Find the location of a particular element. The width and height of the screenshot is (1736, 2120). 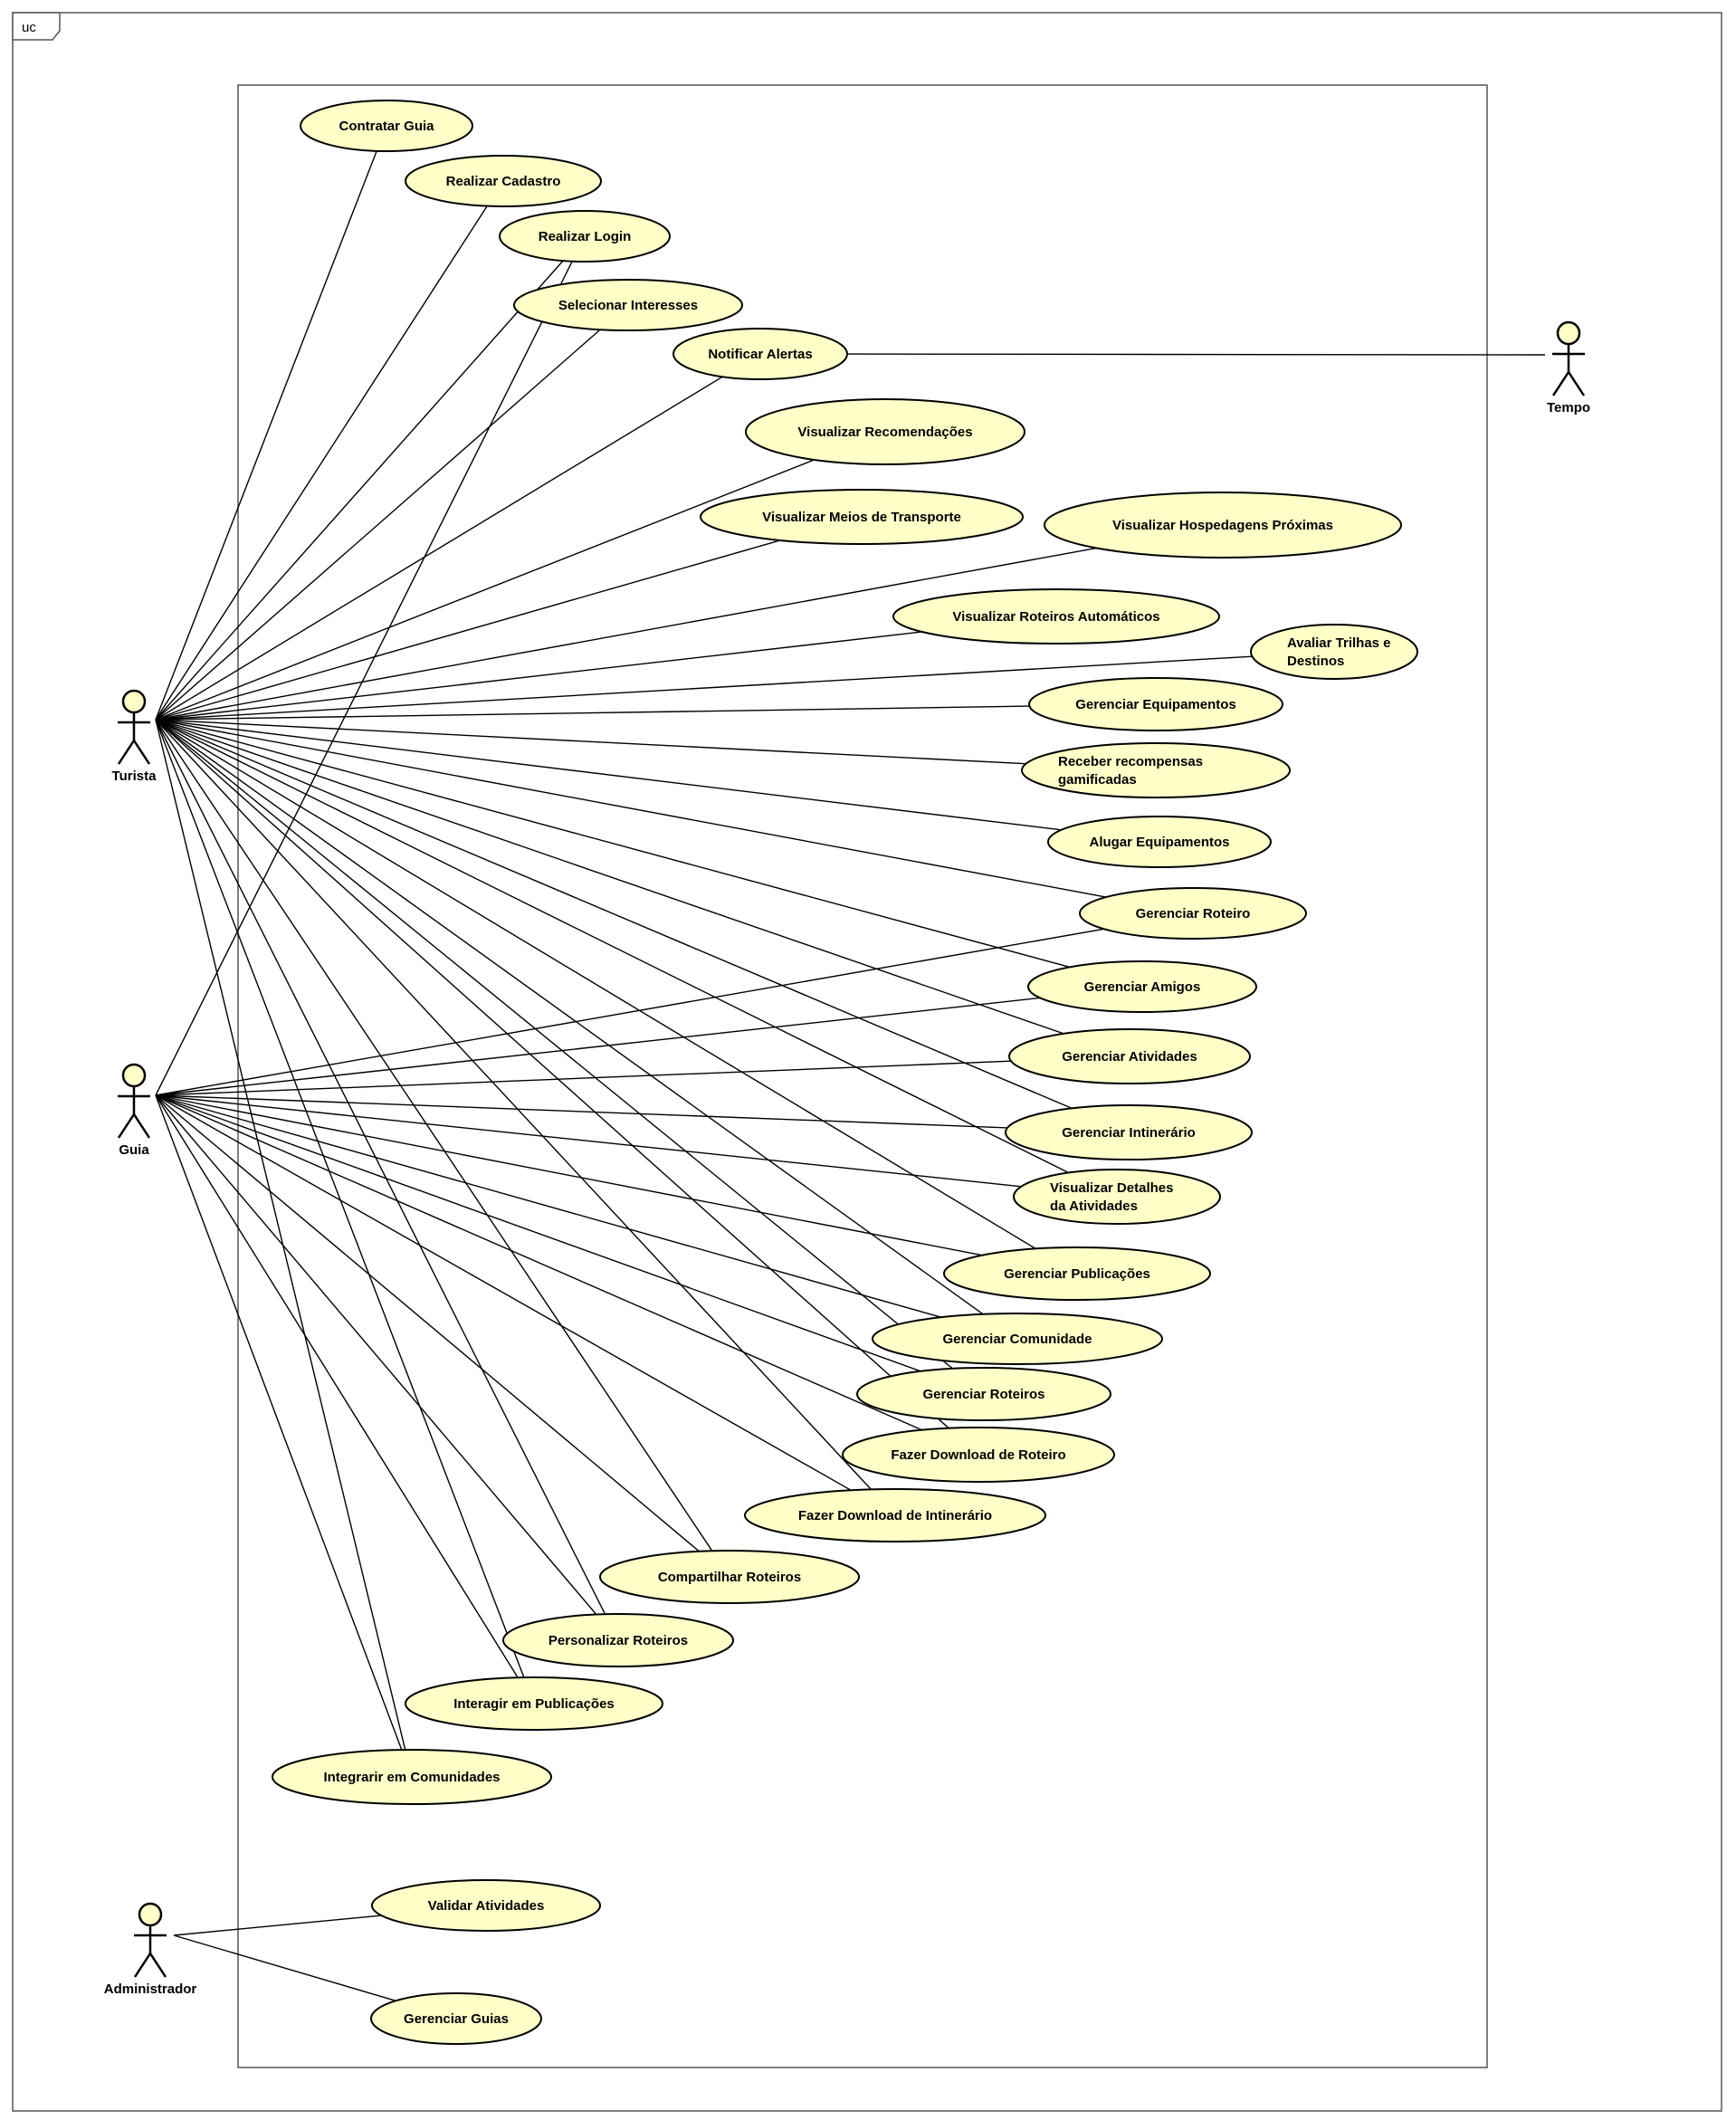

actor-guia: Guia is located at coordinates (134, 1110).